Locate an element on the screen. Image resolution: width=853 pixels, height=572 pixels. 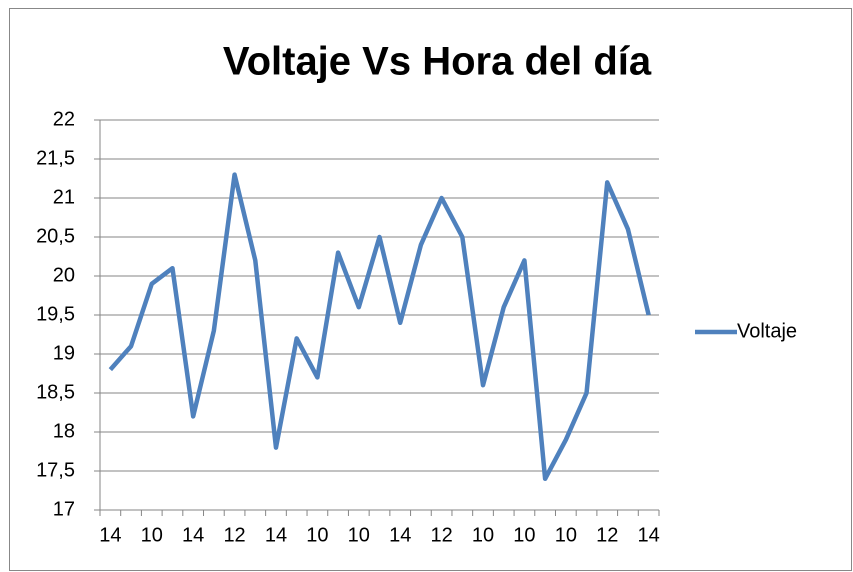
y-tick-label: 17 is located at coordinates (64, 509).